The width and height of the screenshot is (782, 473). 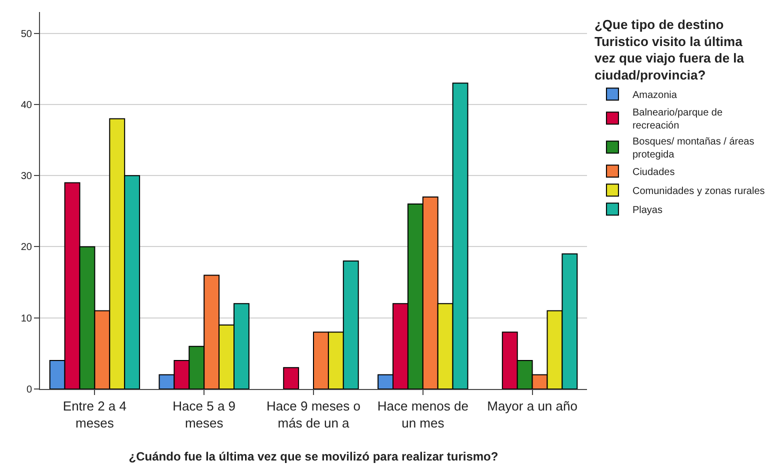 I want to click on legend-label: Amazonia, so click(x=655, y=95).